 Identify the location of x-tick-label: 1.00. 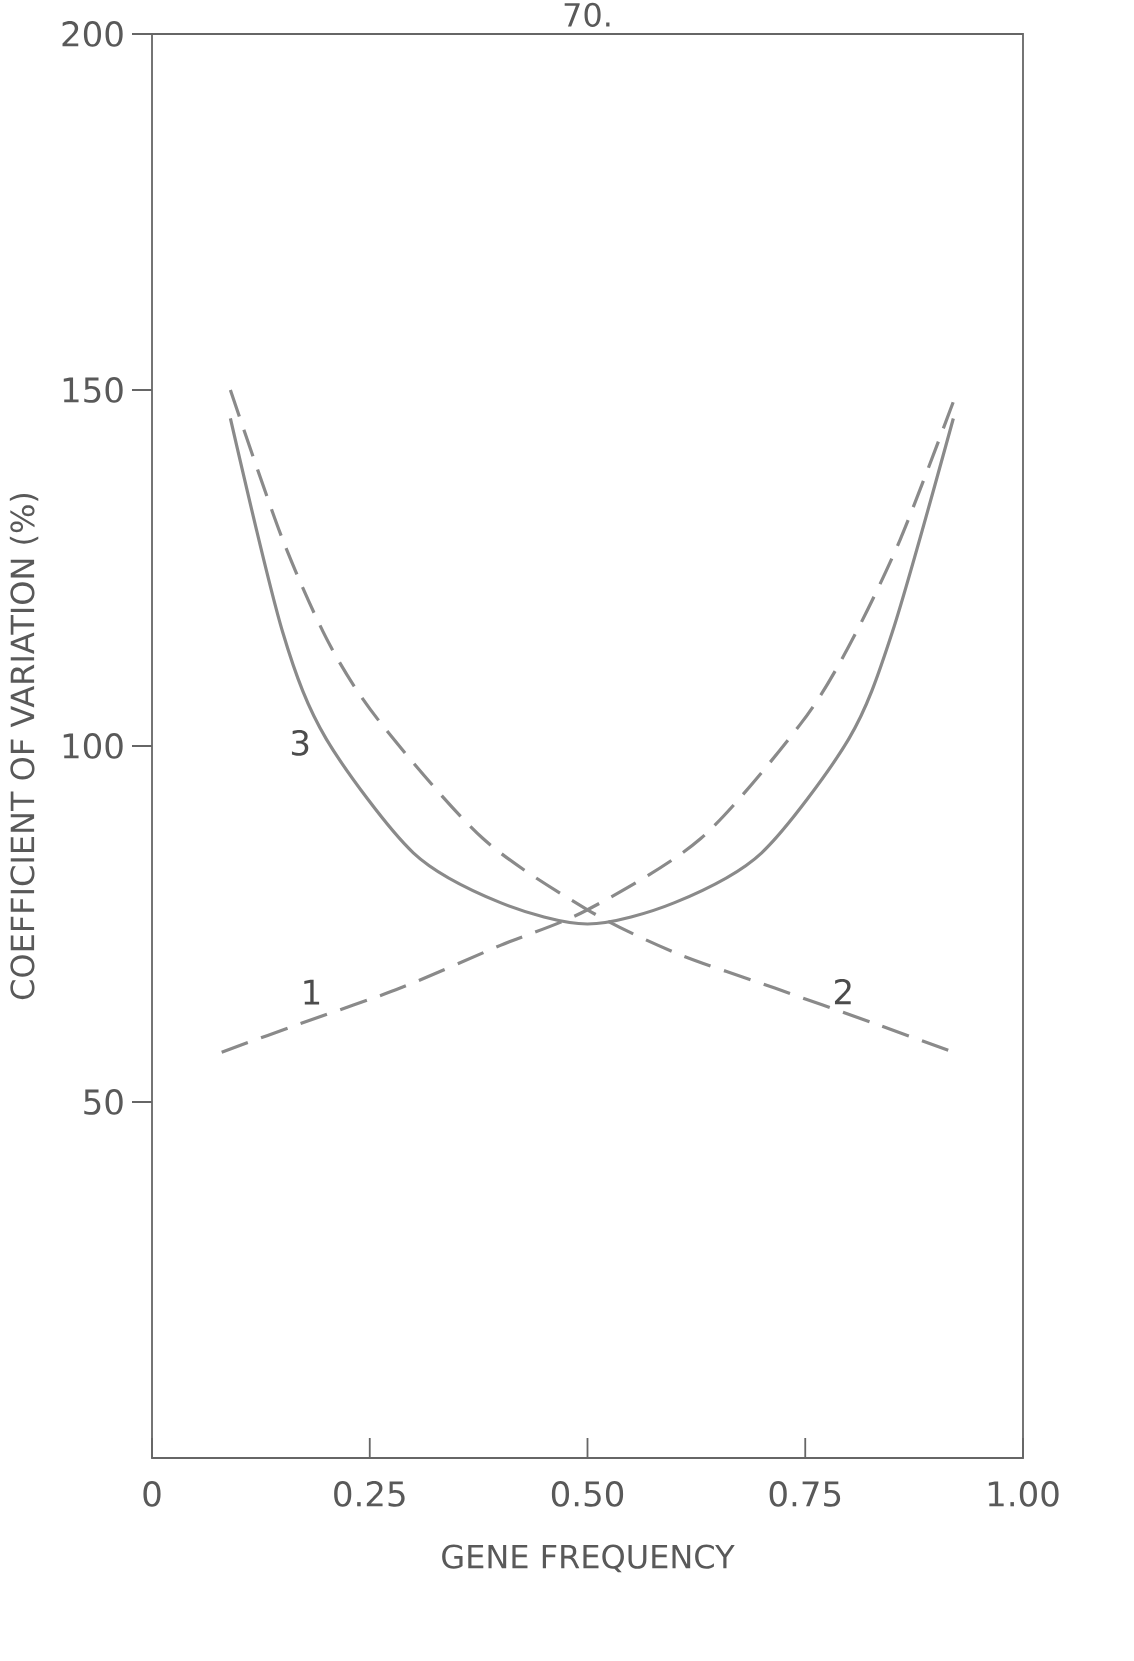
(1023, 1494).